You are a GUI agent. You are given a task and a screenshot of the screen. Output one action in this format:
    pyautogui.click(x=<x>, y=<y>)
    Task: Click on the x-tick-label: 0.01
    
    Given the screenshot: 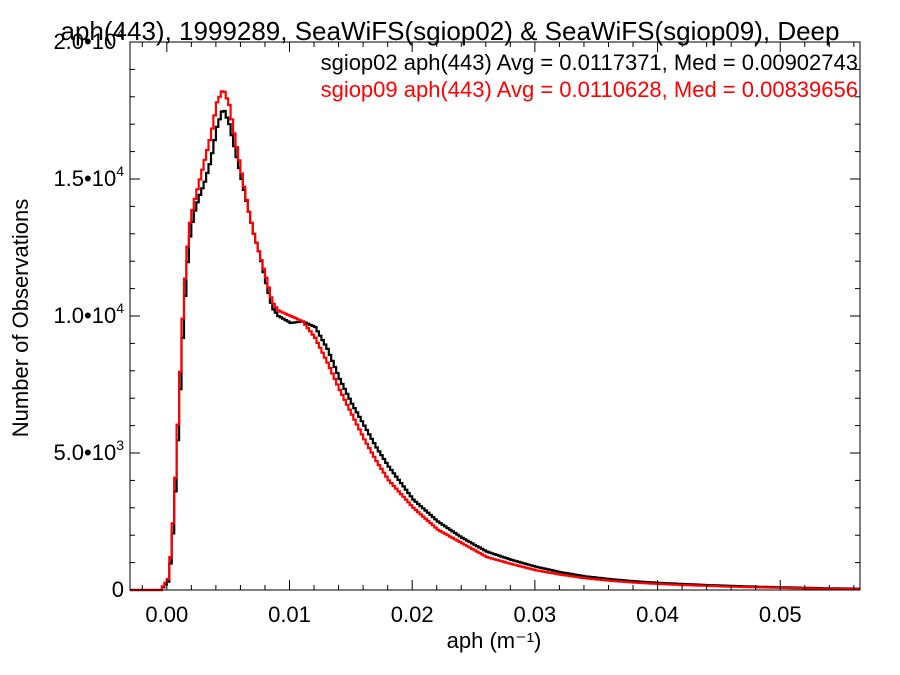 What is the action you would take?
    pyautogui.click(x=289, y=614)
    